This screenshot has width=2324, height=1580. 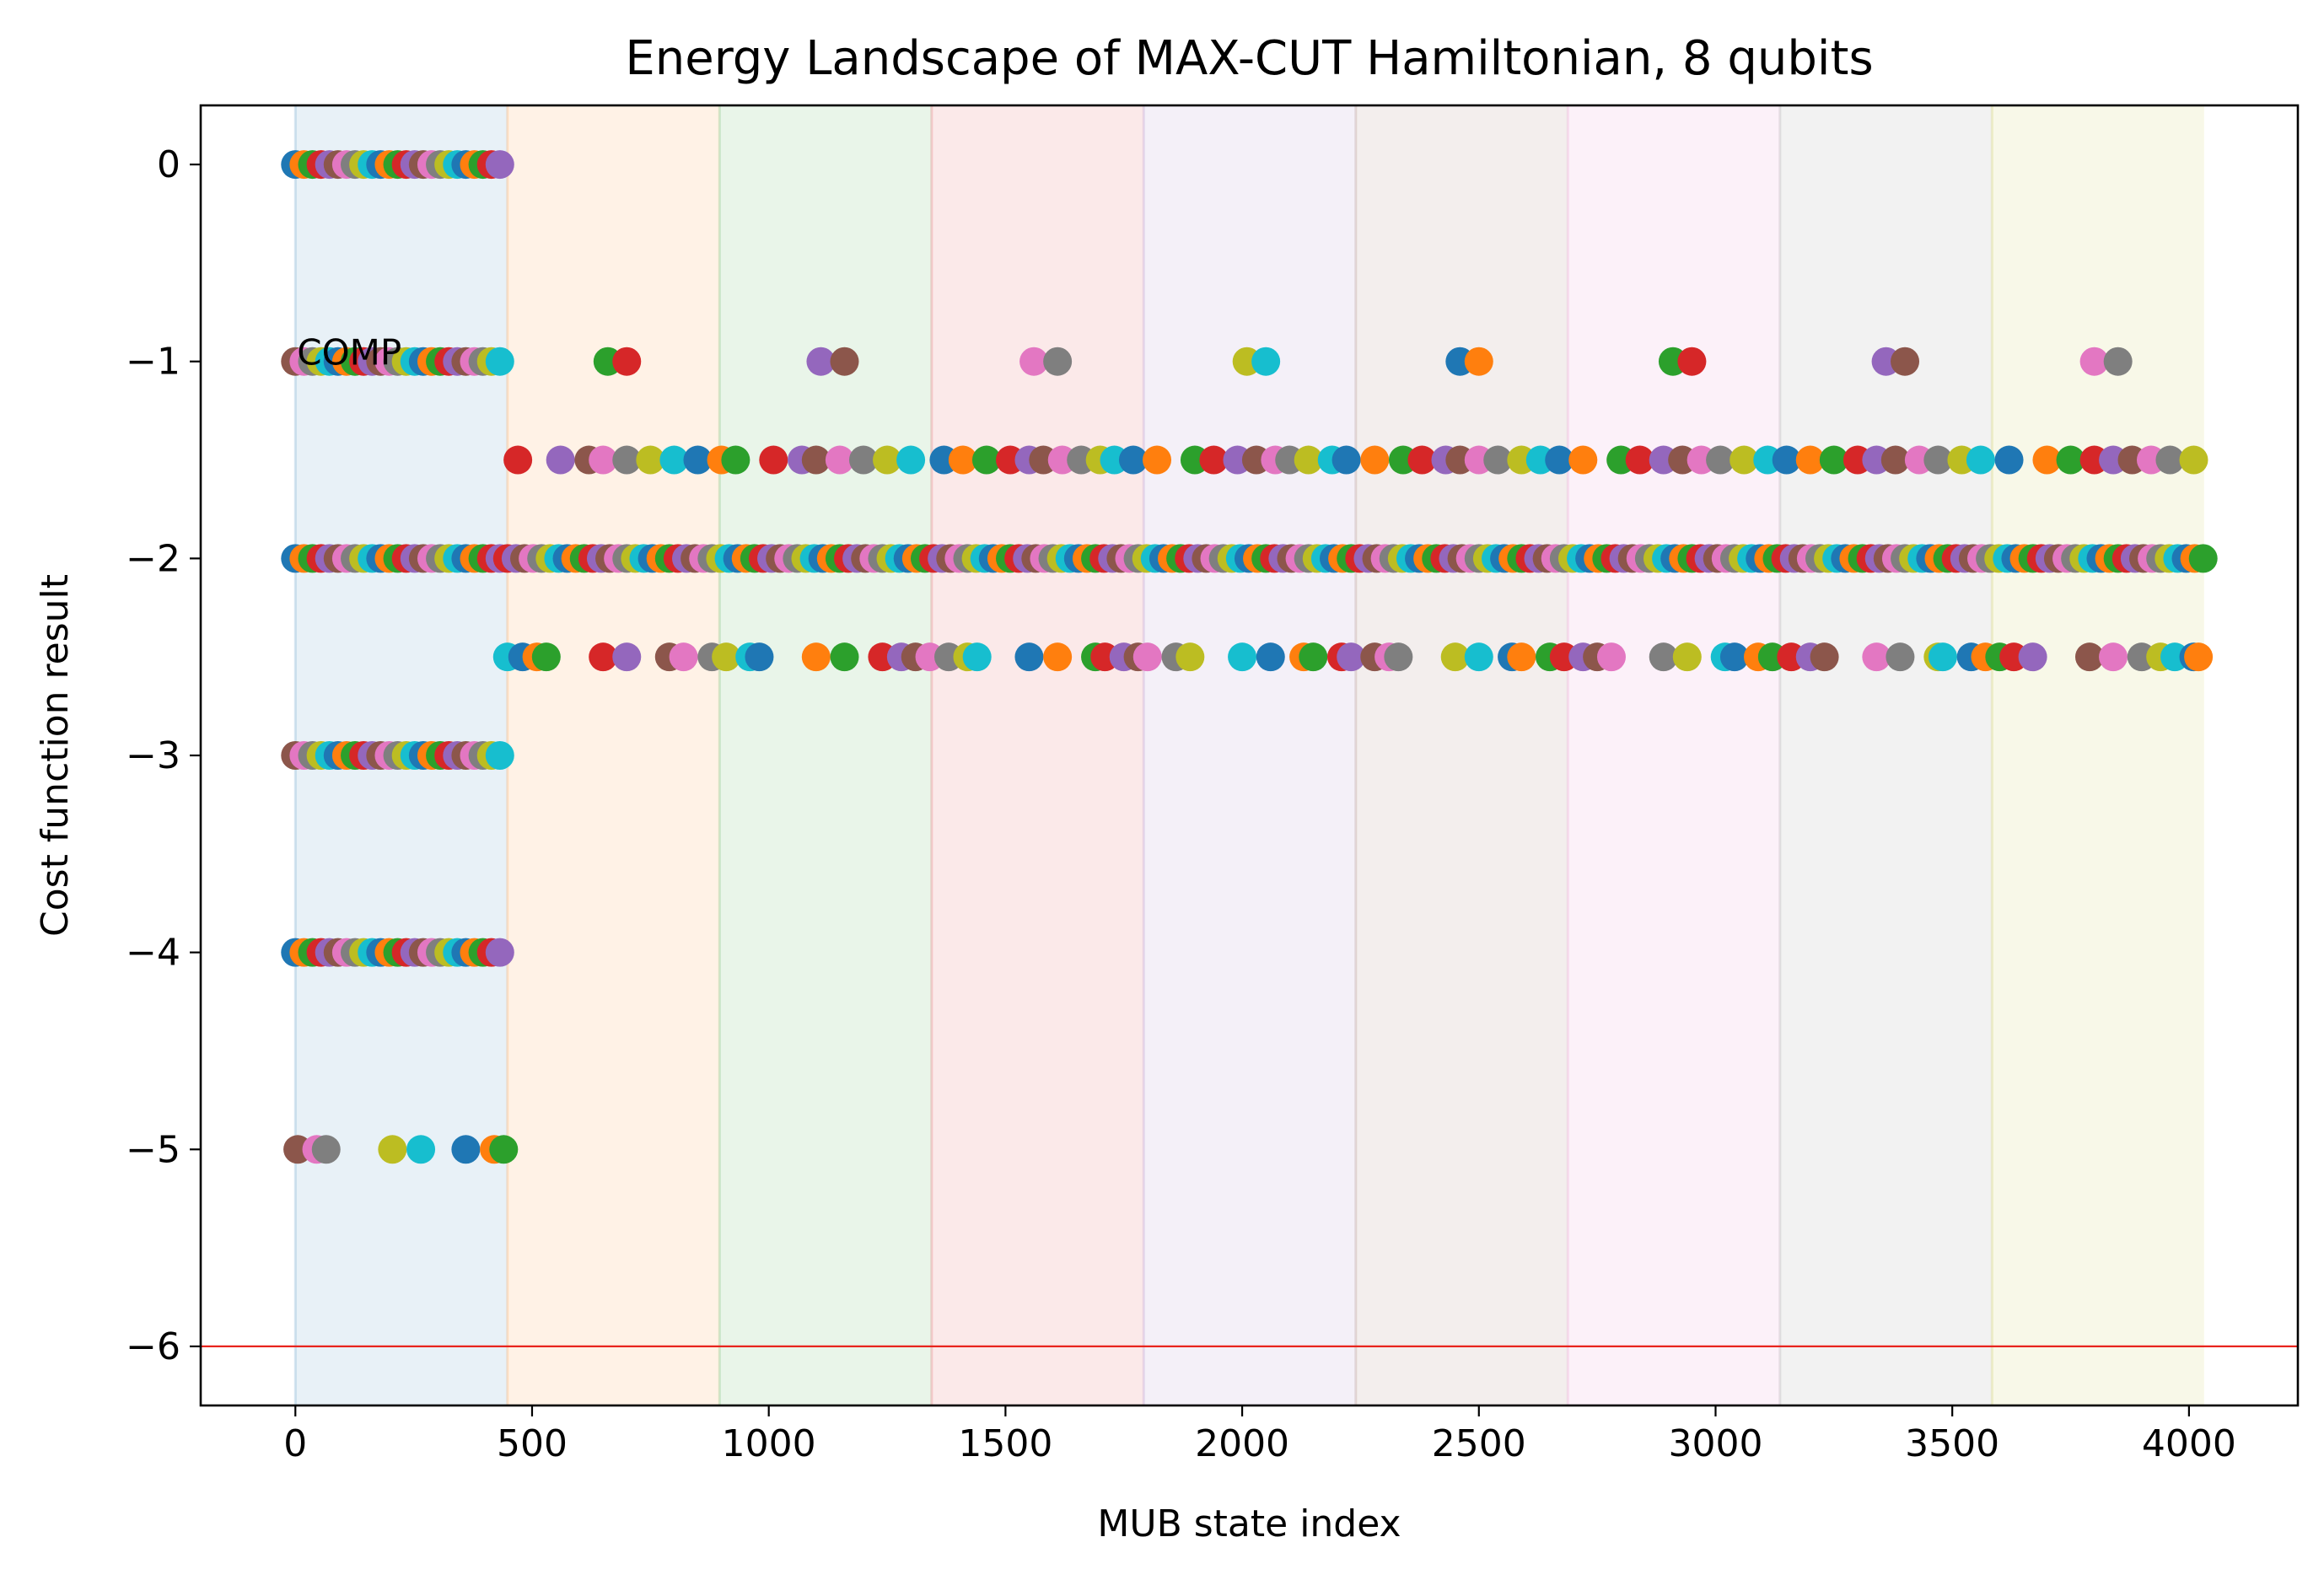 I want to click on comp-annotation: COMP, so click(x=349, y=353).